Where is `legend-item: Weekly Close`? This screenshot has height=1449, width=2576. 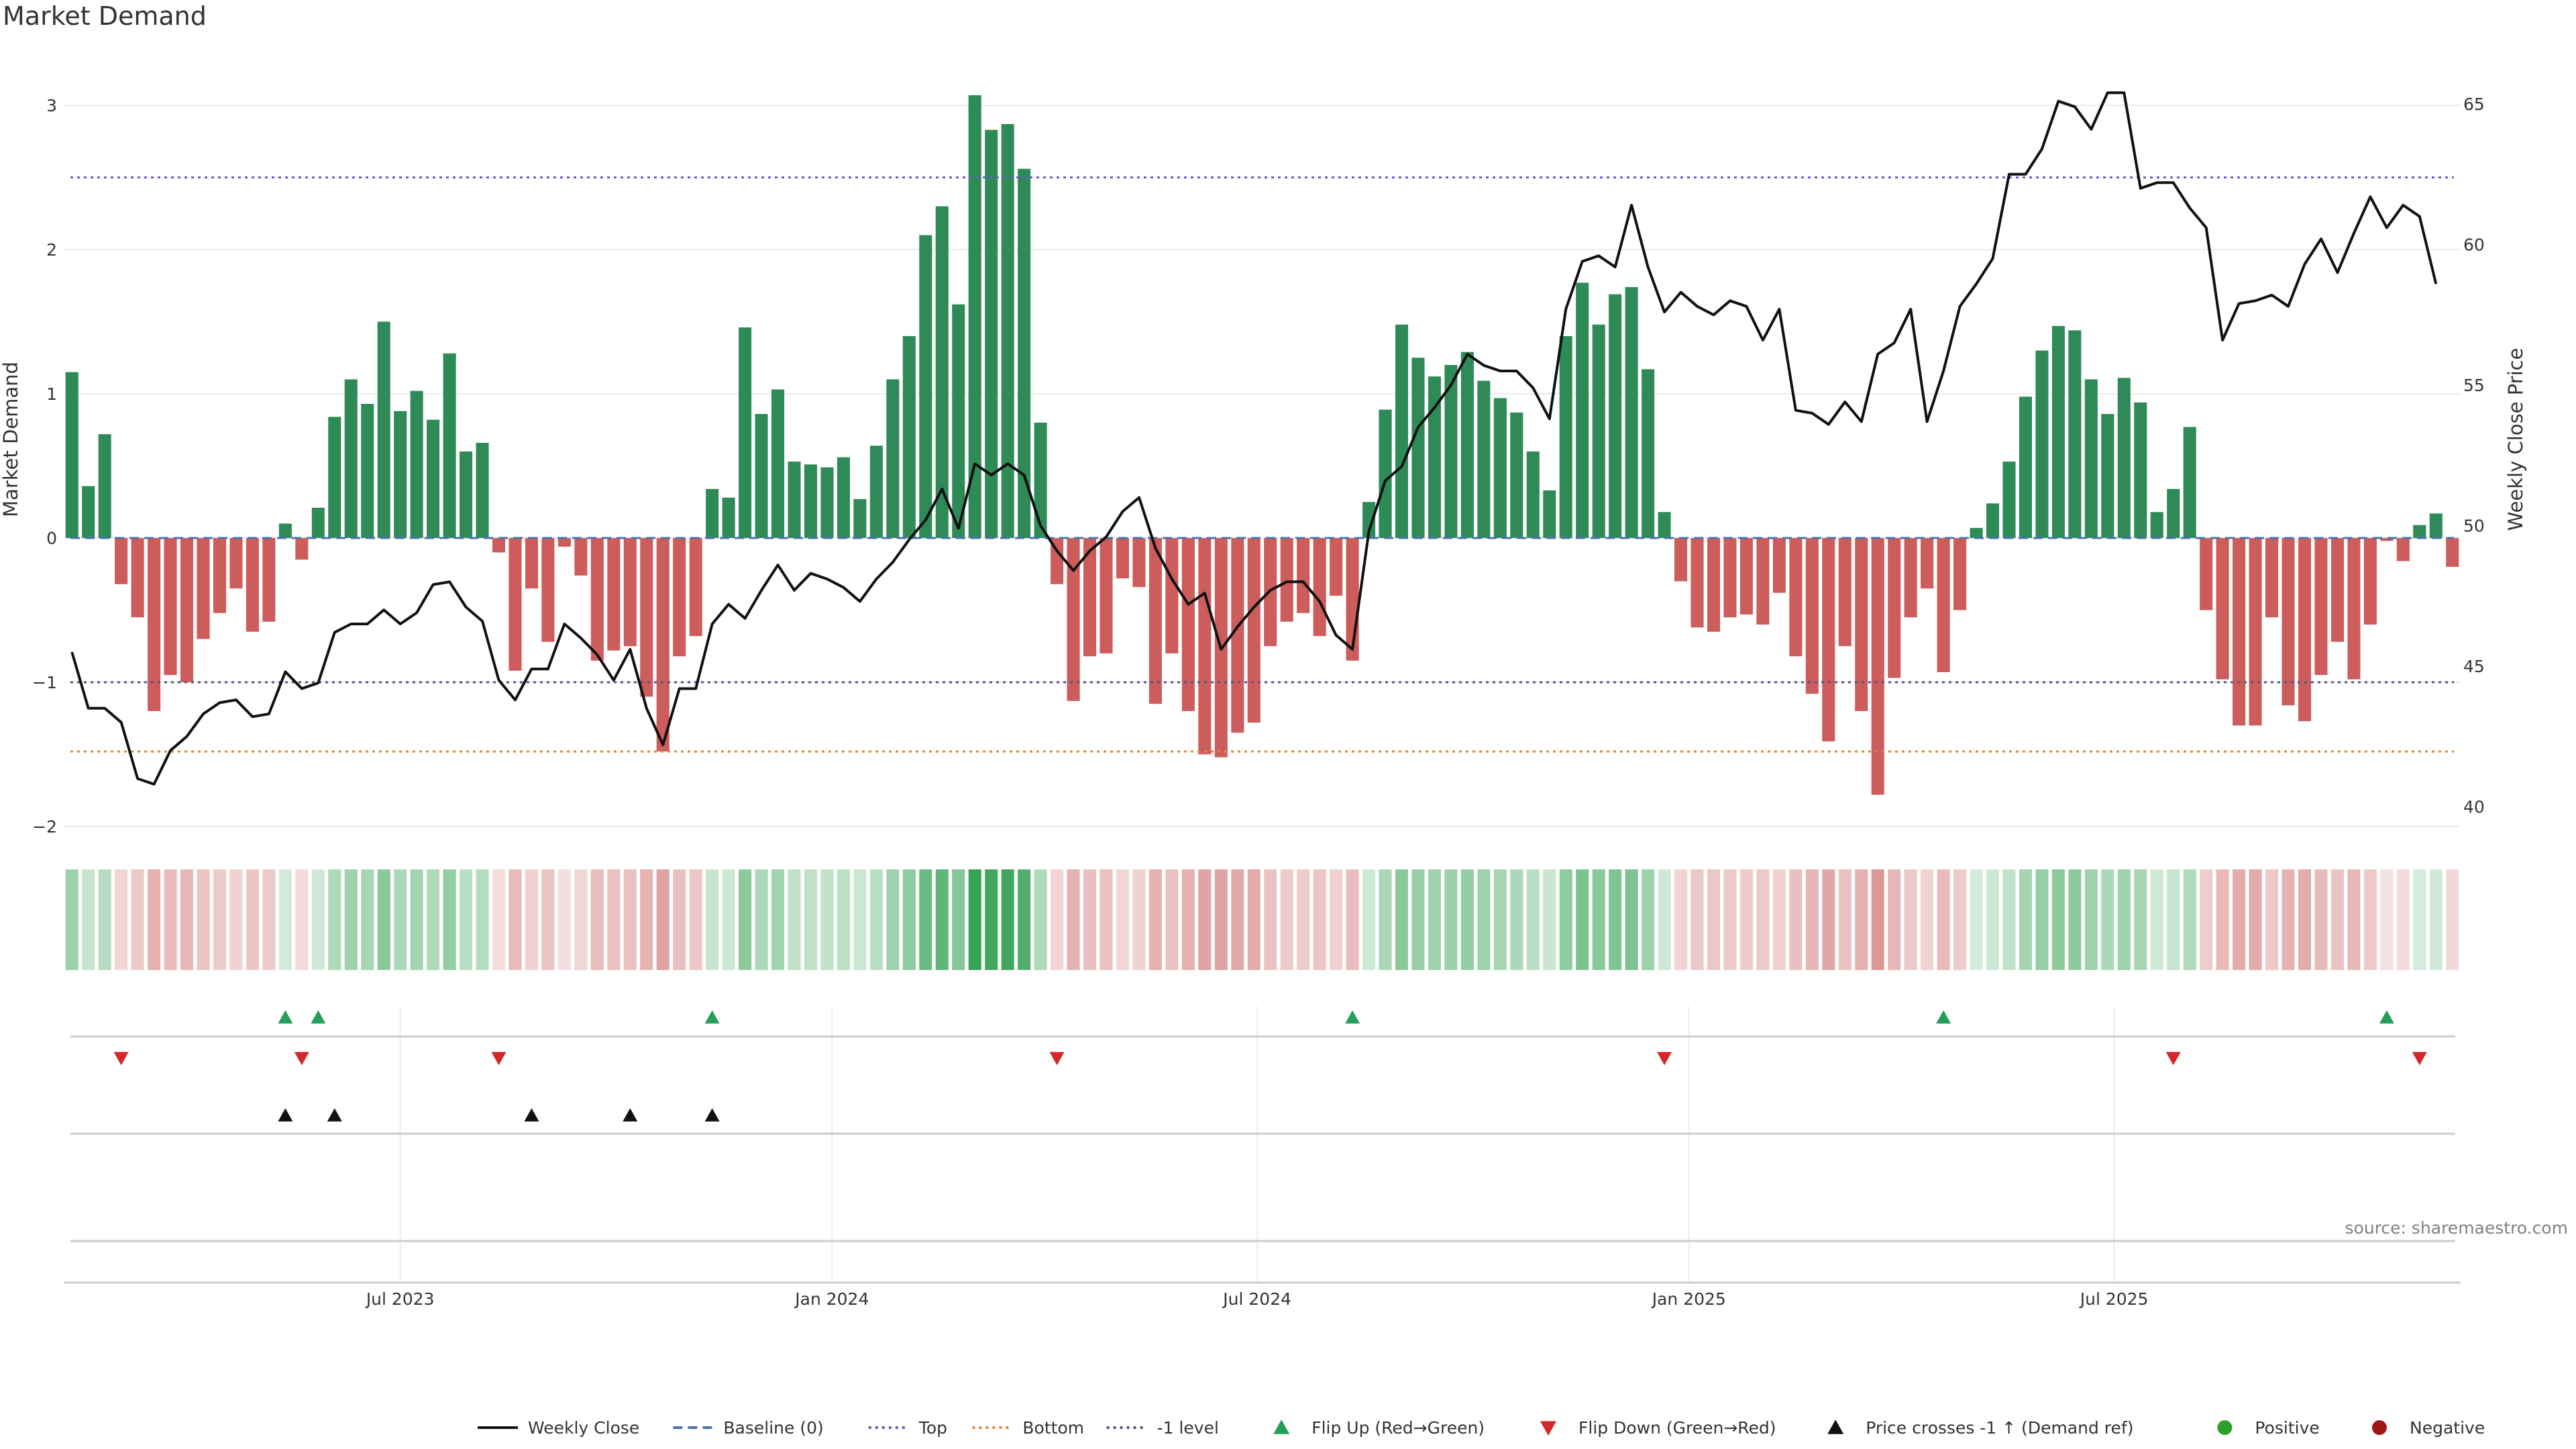 legend-item: Weekly Close is located at coordinates (558, 1428).